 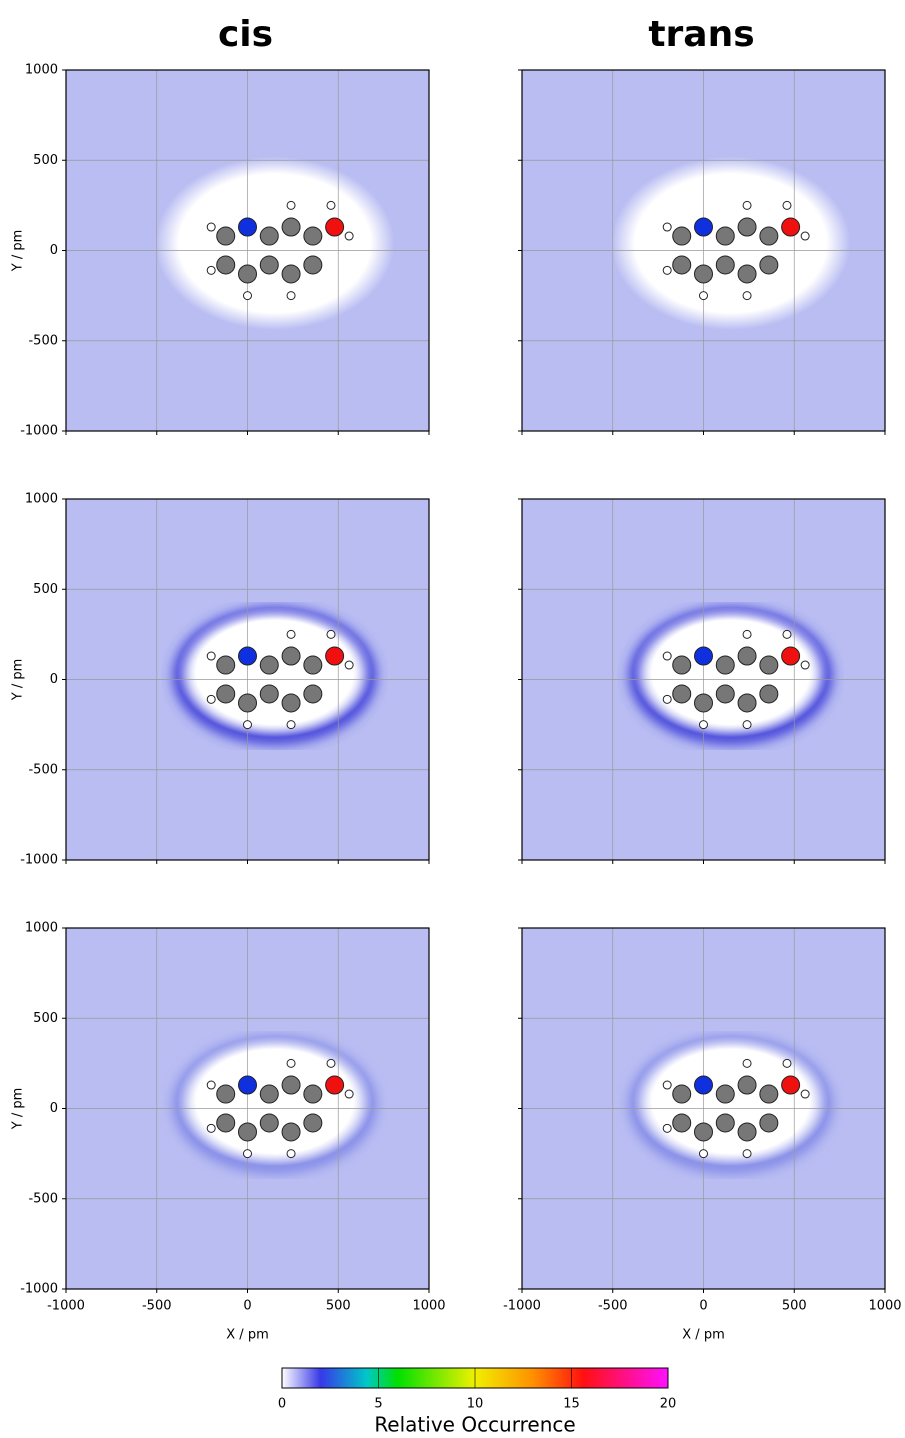 What do you see at coordinates (474, 1425) in the screenshot?
I see `colorbar-label: Relative Occurrence` at bounding box center [474, 1425].